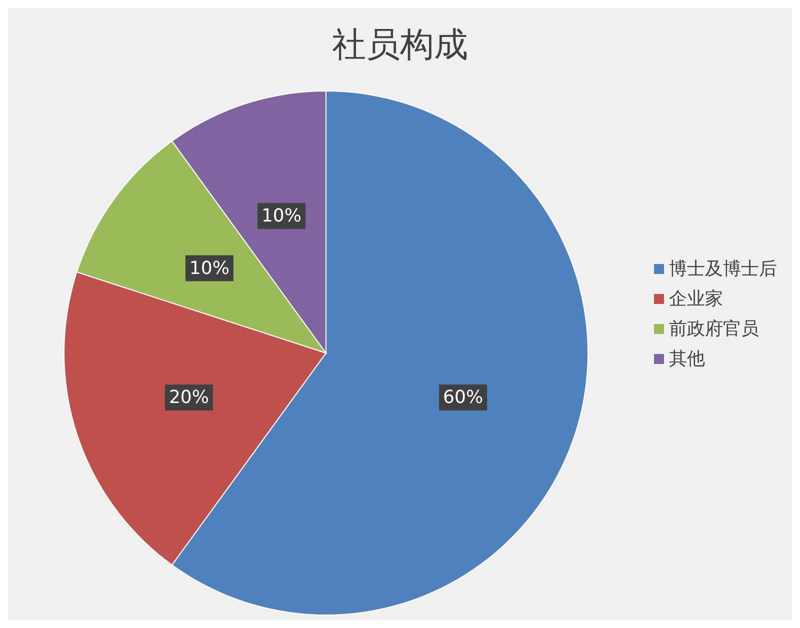 The image size is (800, 628). I want to click on legend-label: 博士及博士后, so click(723, 269).